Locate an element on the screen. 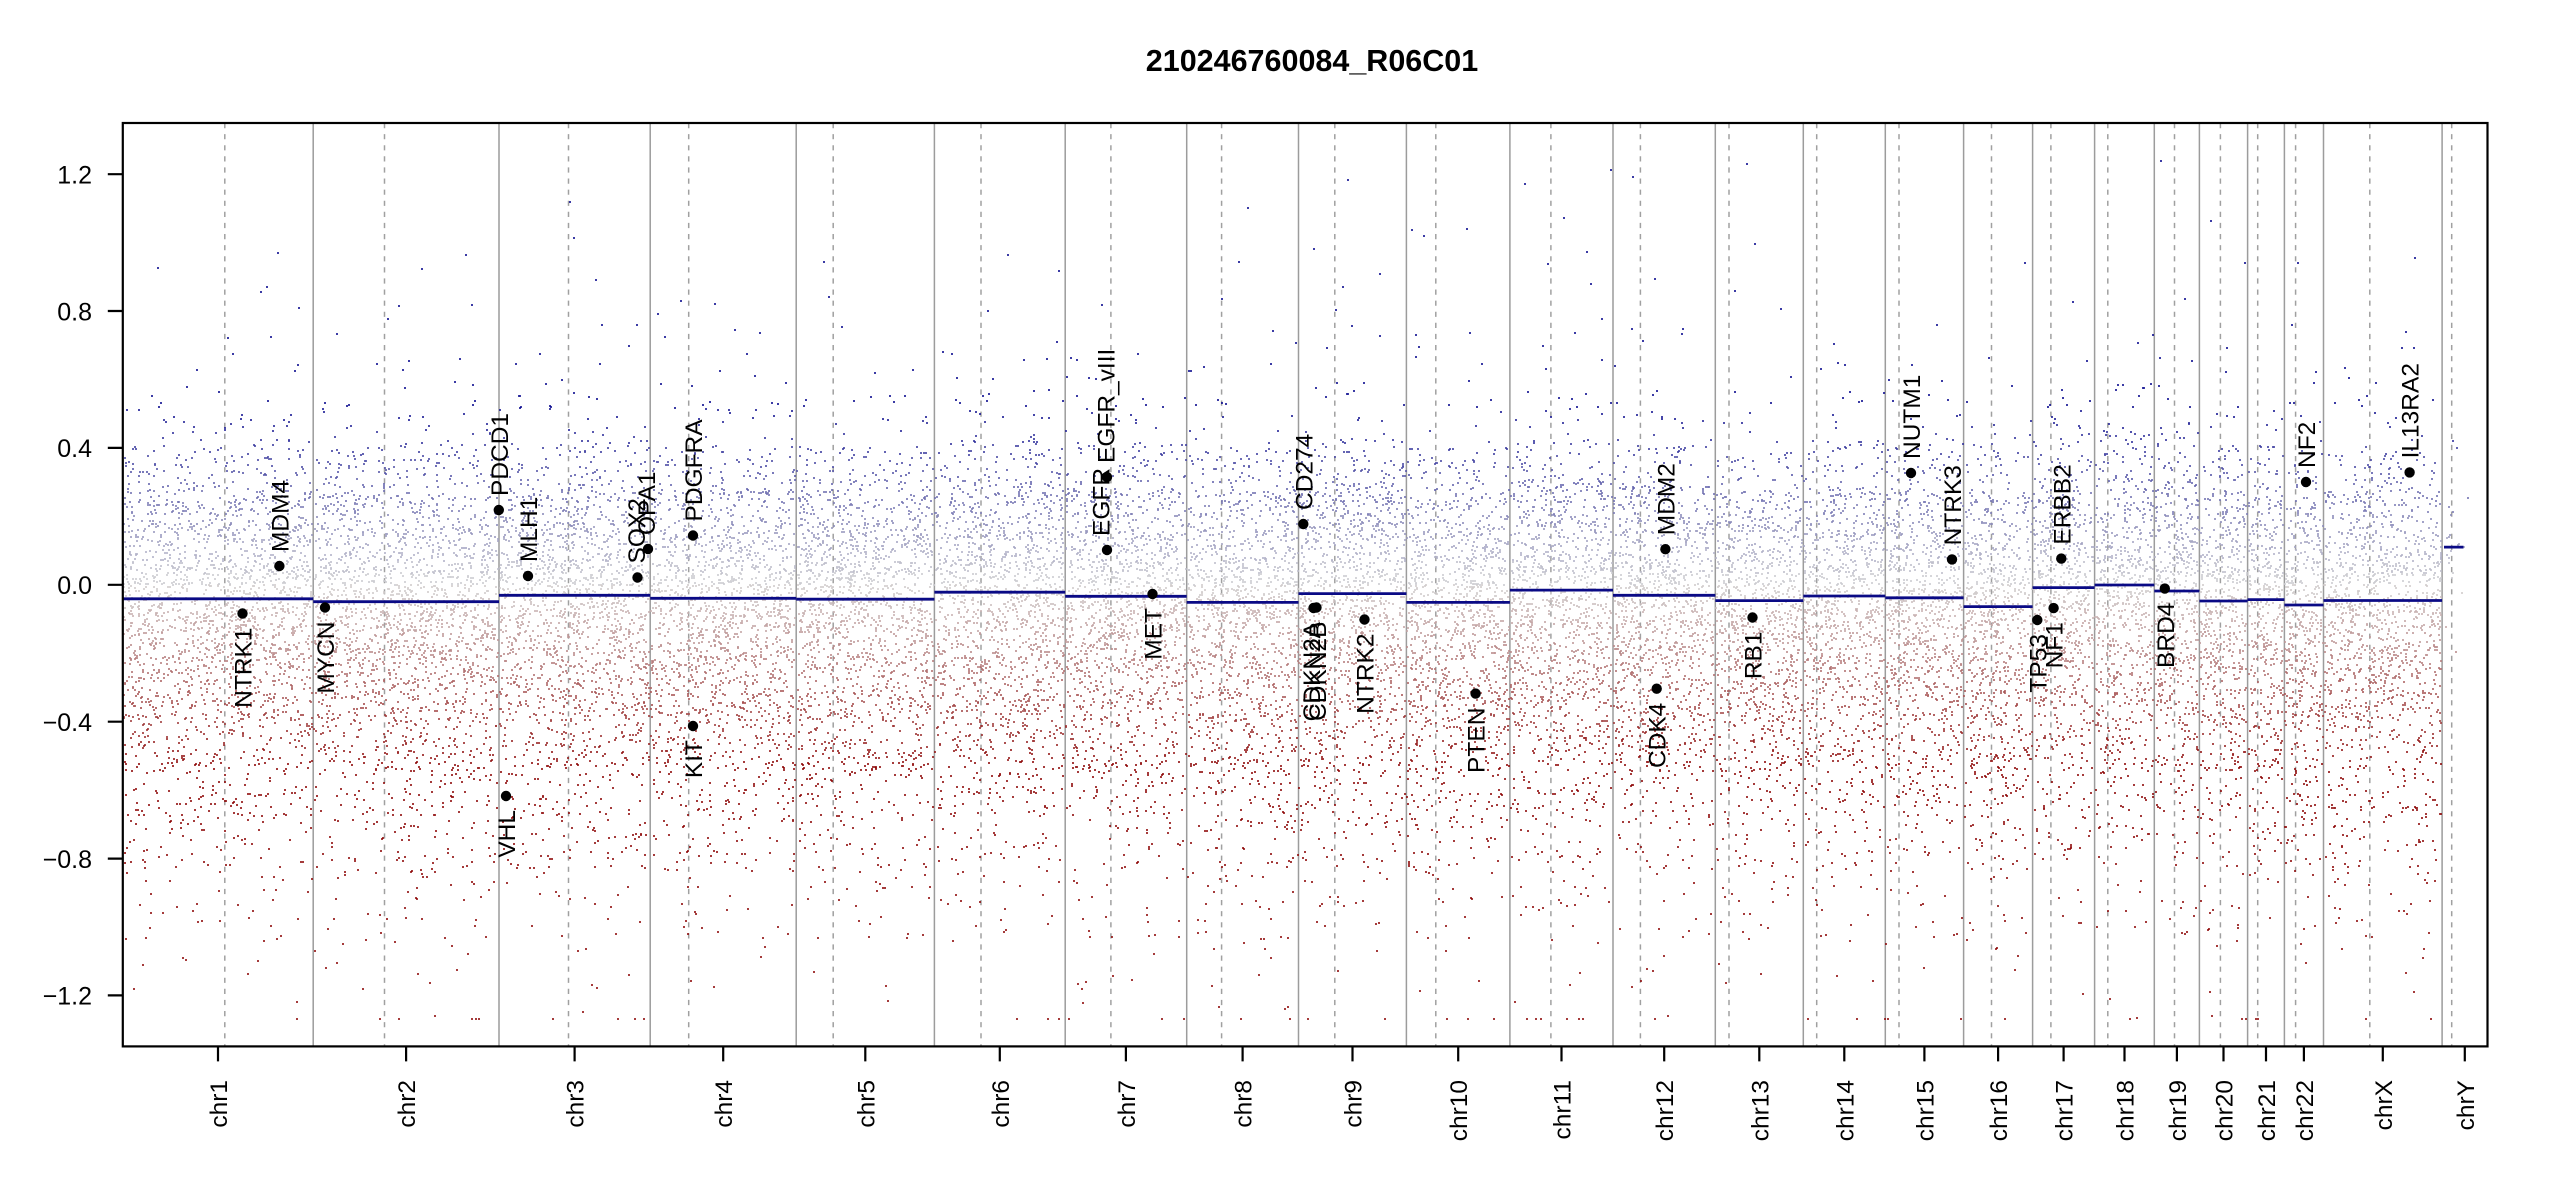  svg-text: chr21 is located at coordinates (2267, 1110).